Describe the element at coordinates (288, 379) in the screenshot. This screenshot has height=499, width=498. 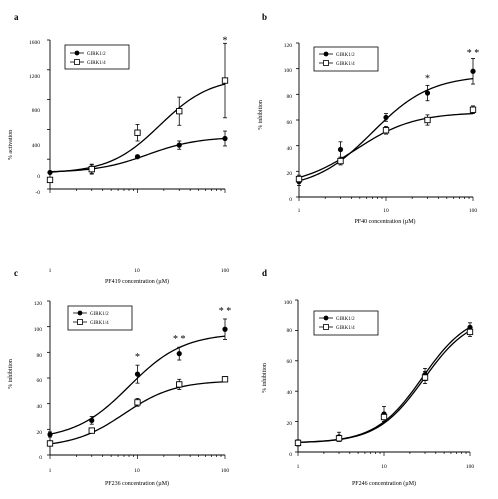
I see `y-tick-labels: 0 20 40 60 80 100` at that location.